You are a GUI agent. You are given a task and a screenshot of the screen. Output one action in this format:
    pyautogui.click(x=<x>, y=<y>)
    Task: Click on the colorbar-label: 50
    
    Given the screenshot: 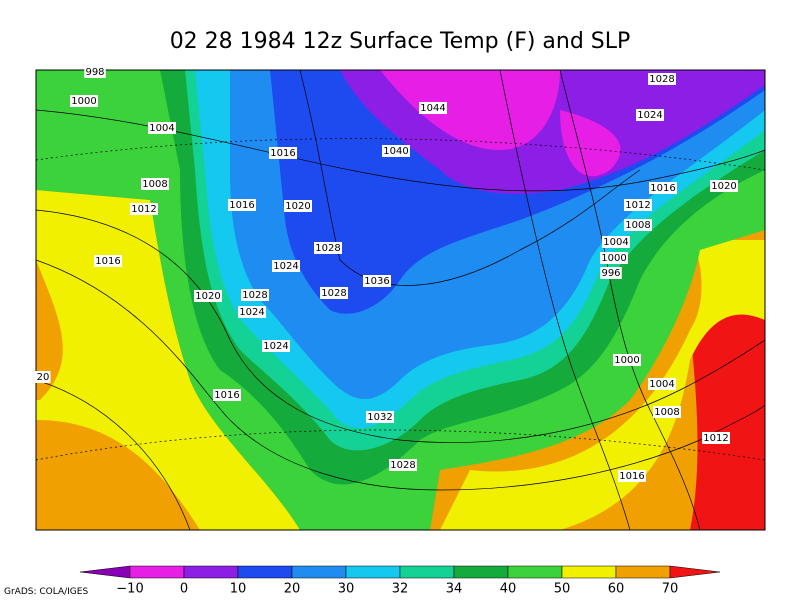 What is the action you would take?
    pyautogui.click(x=562, y=589)
    